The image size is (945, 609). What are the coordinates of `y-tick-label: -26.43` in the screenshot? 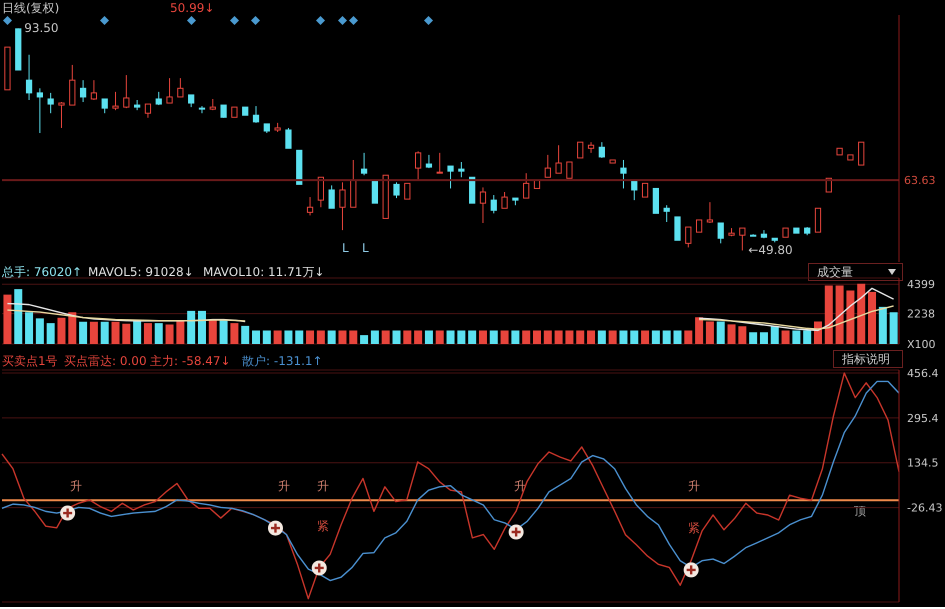 It's located at (924, 507).